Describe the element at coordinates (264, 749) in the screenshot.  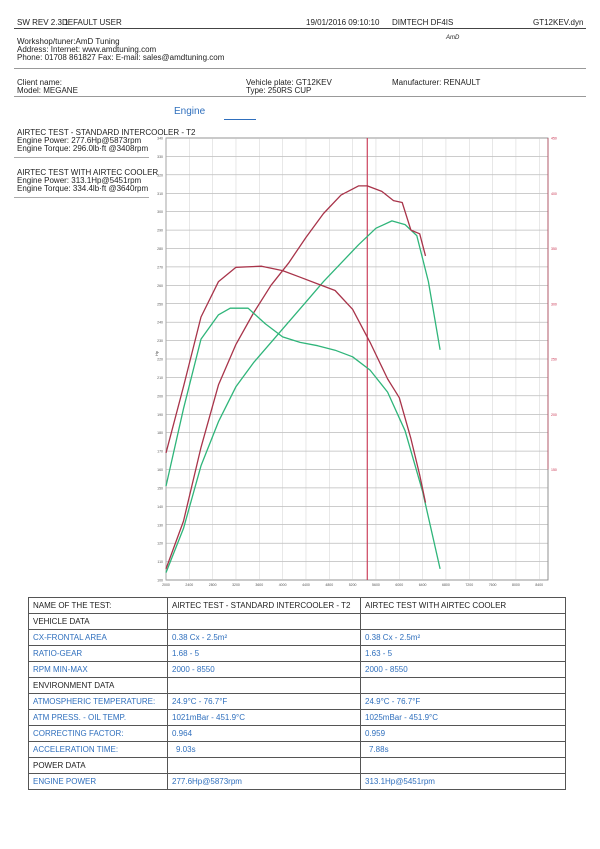
I see `acc-test1: 9.03s` at that location.